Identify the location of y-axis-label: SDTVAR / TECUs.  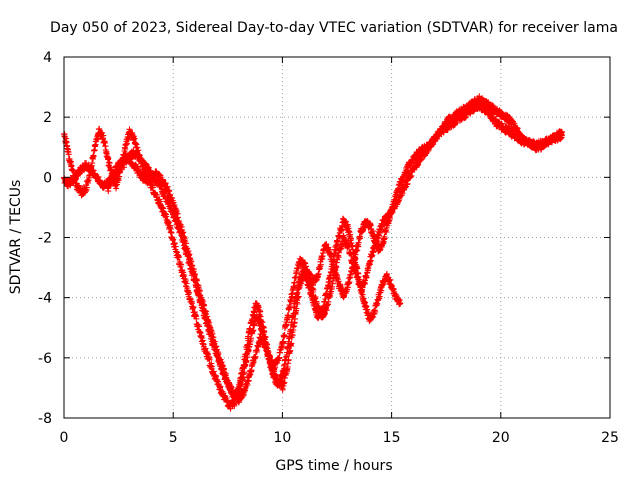
(16, 237).